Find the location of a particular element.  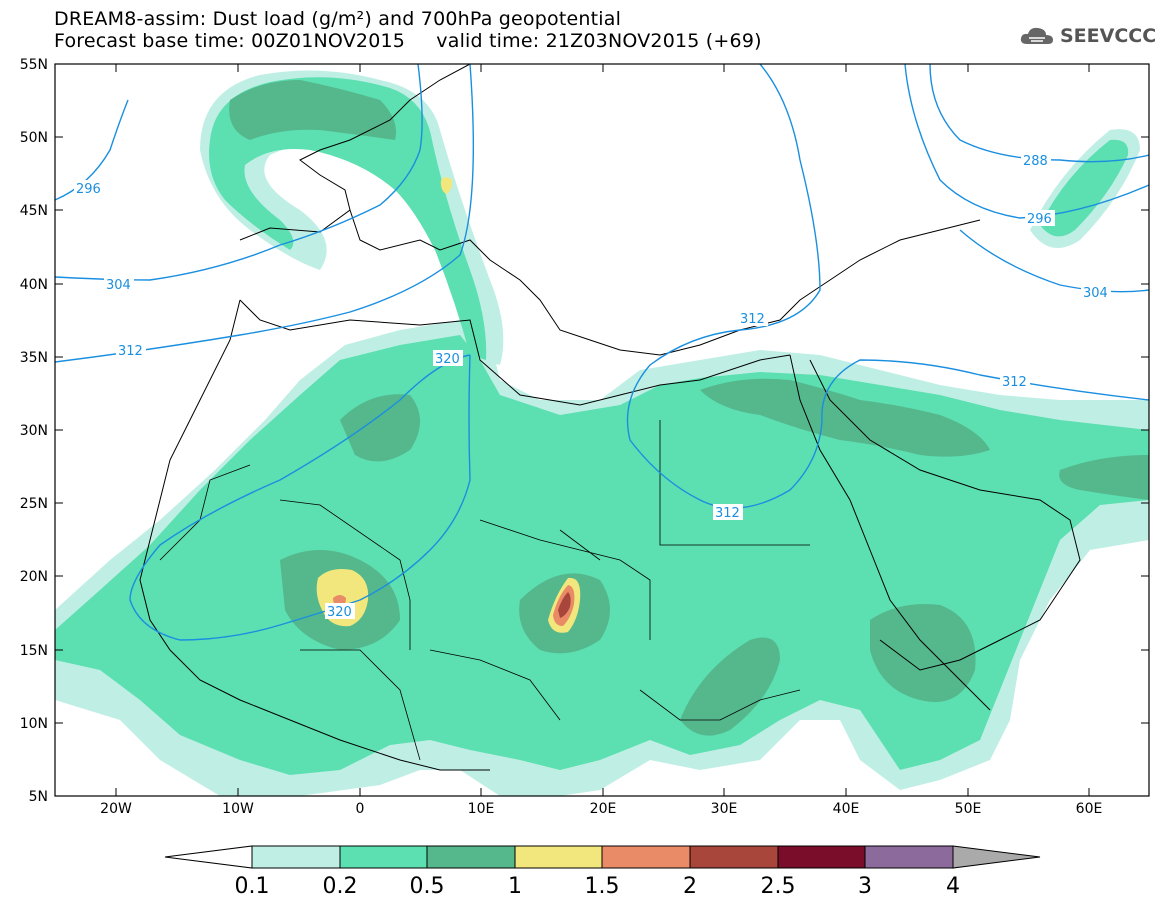

colorbar-label: 0.1 is located at coordinates (252, 886).